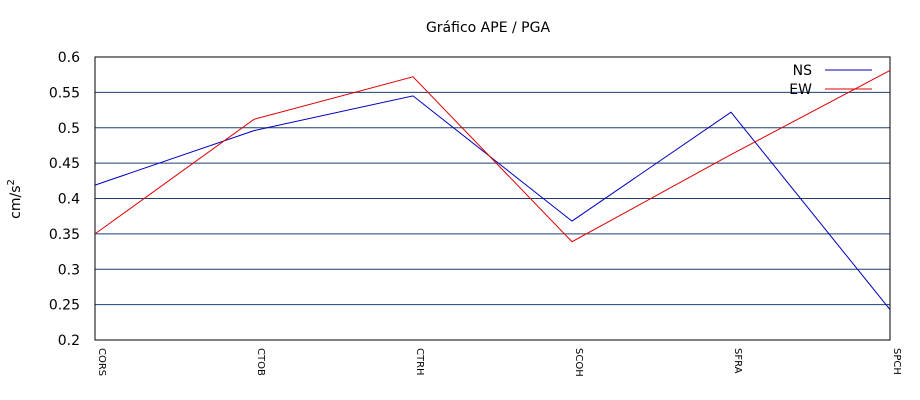 The height and width of the screenshot is (400, 920). I want to click on y-tick-label: 0.3, so click(69, 270).